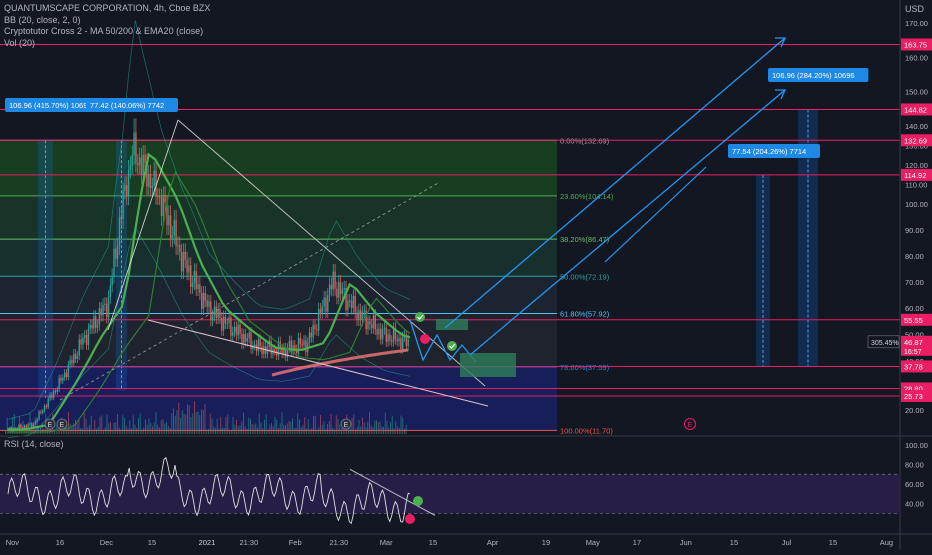 The width and height of the screenshot is (932, 555). What do you see at coordinates (734, 542) in the screenshot?
I see `time-tick-label: 15` at bounding box center [734, 542].